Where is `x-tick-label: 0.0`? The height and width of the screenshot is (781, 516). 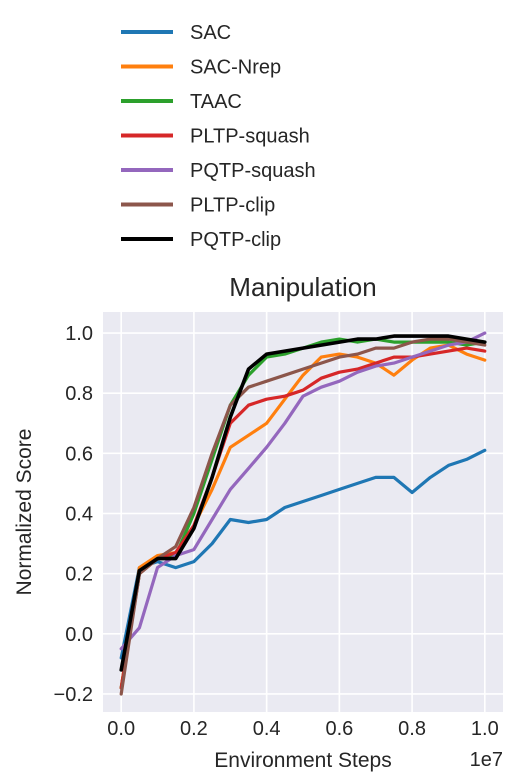 x-tick-label: 0.0 is located at coordinates (121, 729).